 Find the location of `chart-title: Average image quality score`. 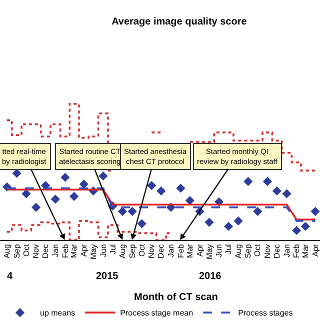

chart-title: Average image quality score is located at coordinates (180, 22).